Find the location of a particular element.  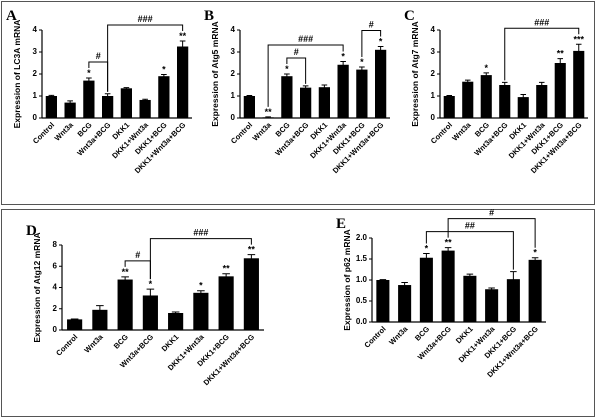

y-axis-label: Expression of LC3A mRNA is located at coordinates (17, 74).